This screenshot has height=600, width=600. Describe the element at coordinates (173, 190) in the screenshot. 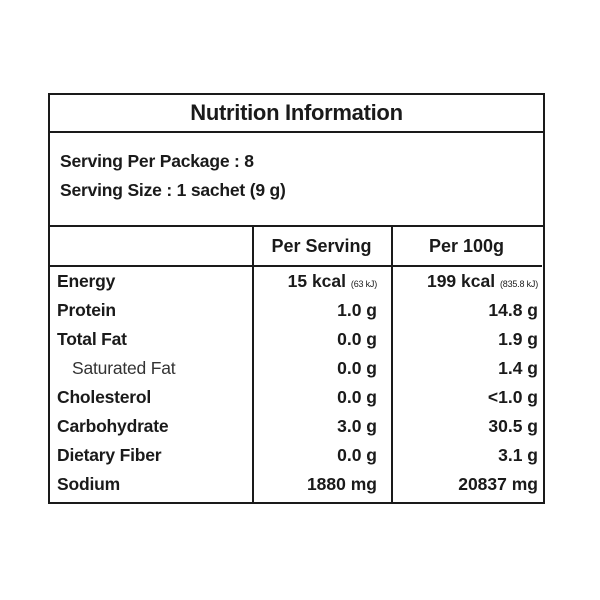

I see `serving-size: Serving Size : 1 sachet (9 g)` at that location.